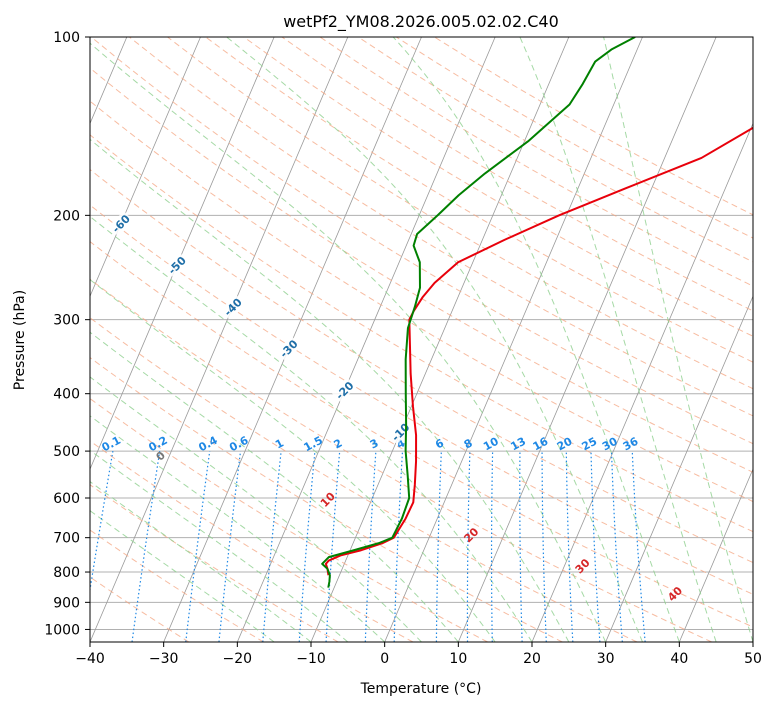  Describe the element at coordinates (66, 452) in the screenshot. I see `y-tick-label-500: 500` at that location.